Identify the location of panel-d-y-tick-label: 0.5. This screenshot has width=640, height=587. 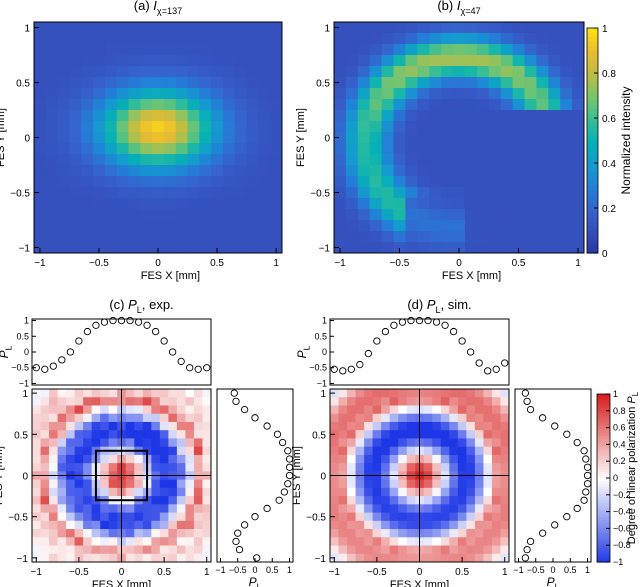
(319, 435).